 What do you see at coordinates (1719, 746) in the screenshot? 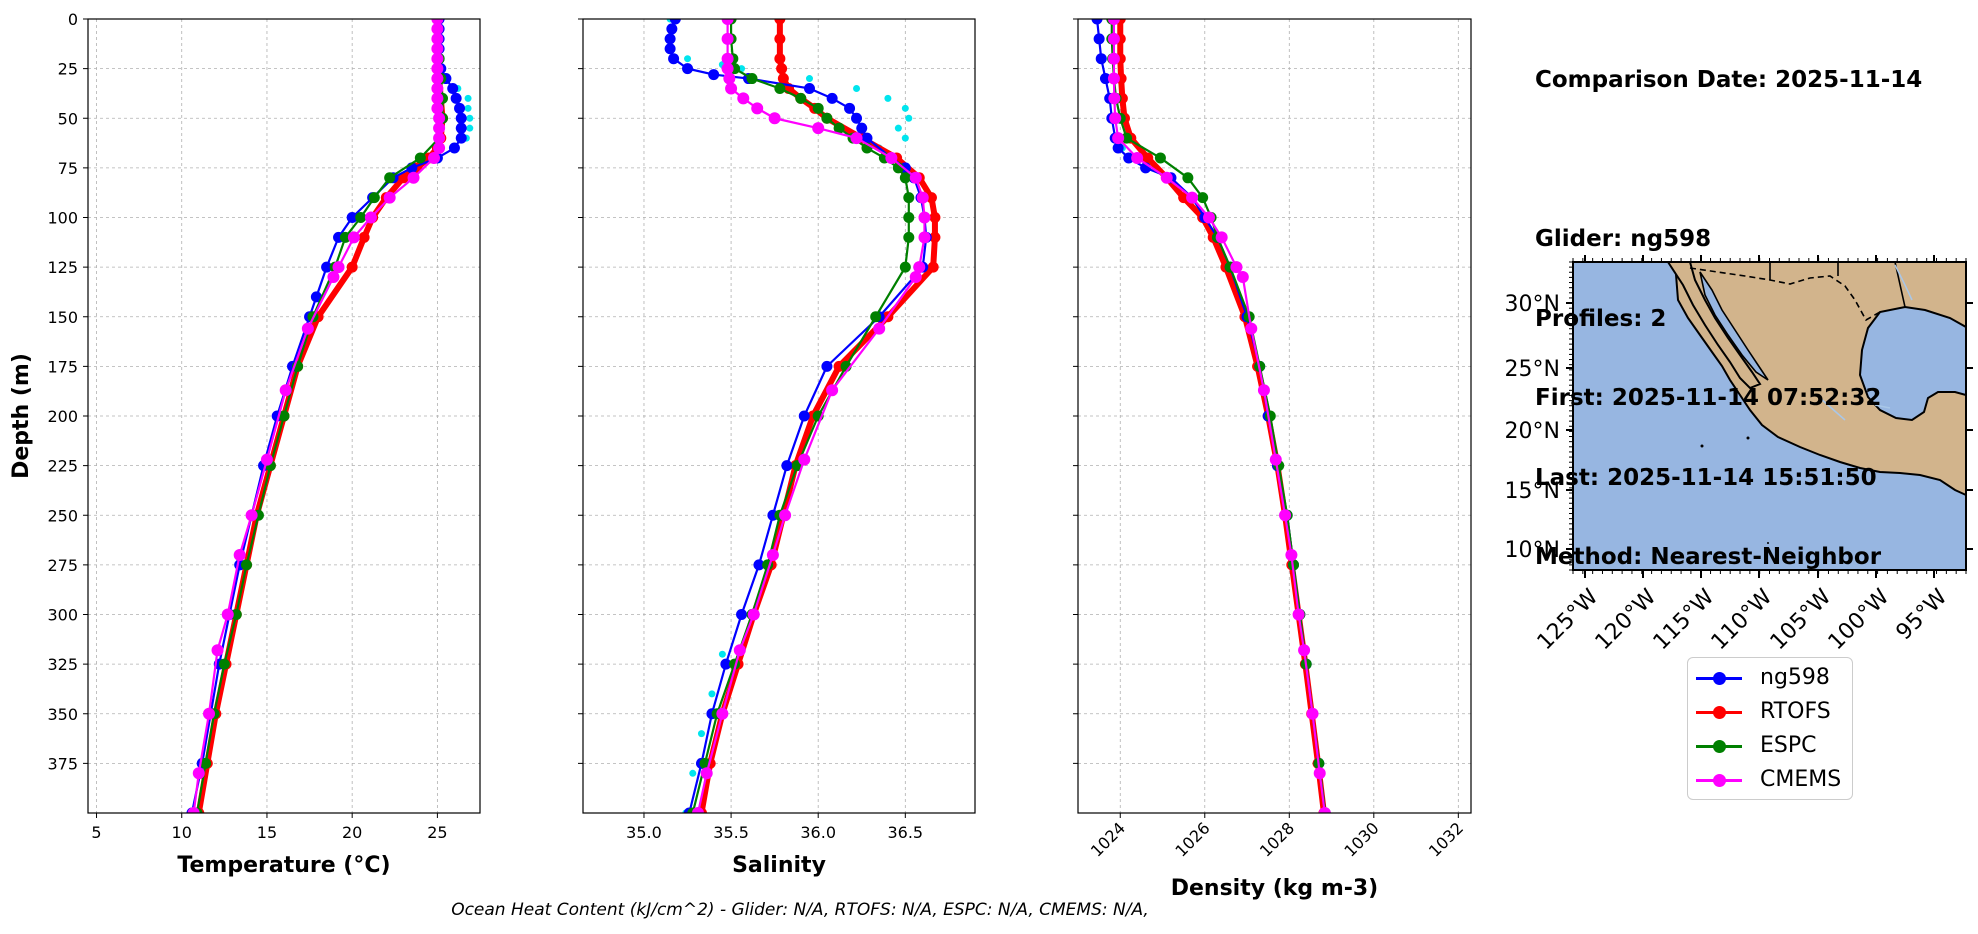
I see `legend-marker` at bounding box center [1719, 746].